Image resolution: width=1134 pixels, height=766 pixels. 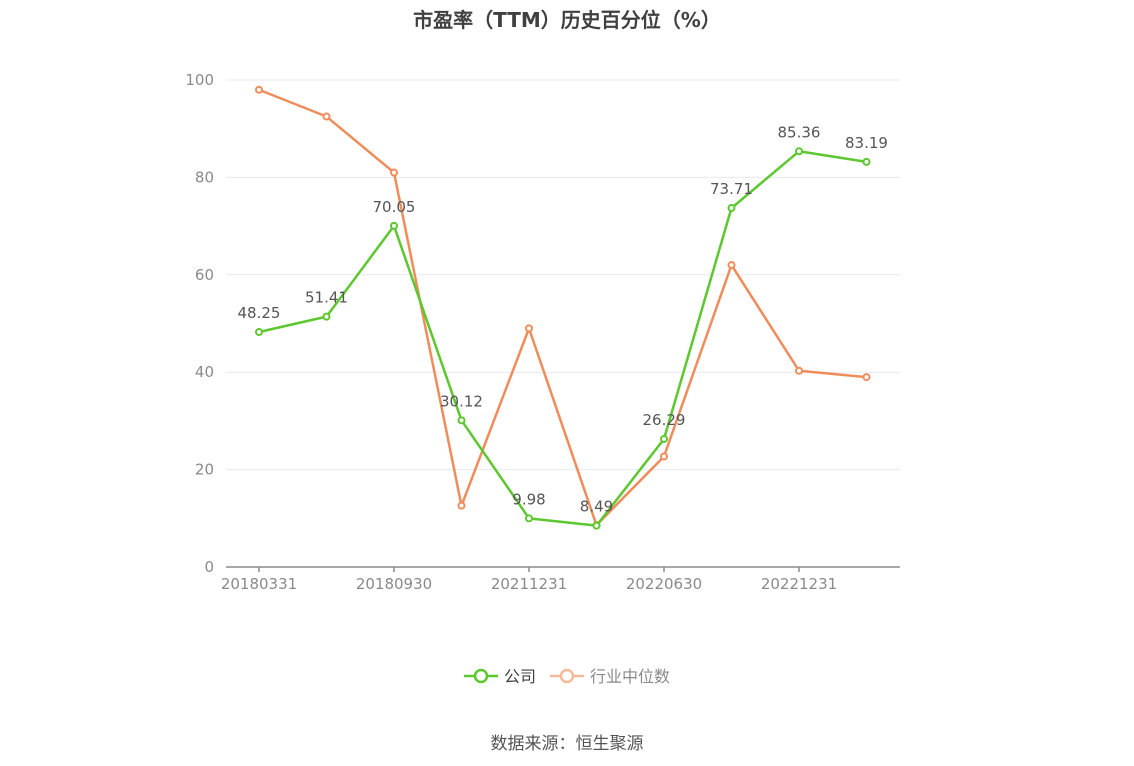 I want to click on y-tick-label: 0, so click(x=209, y=567).